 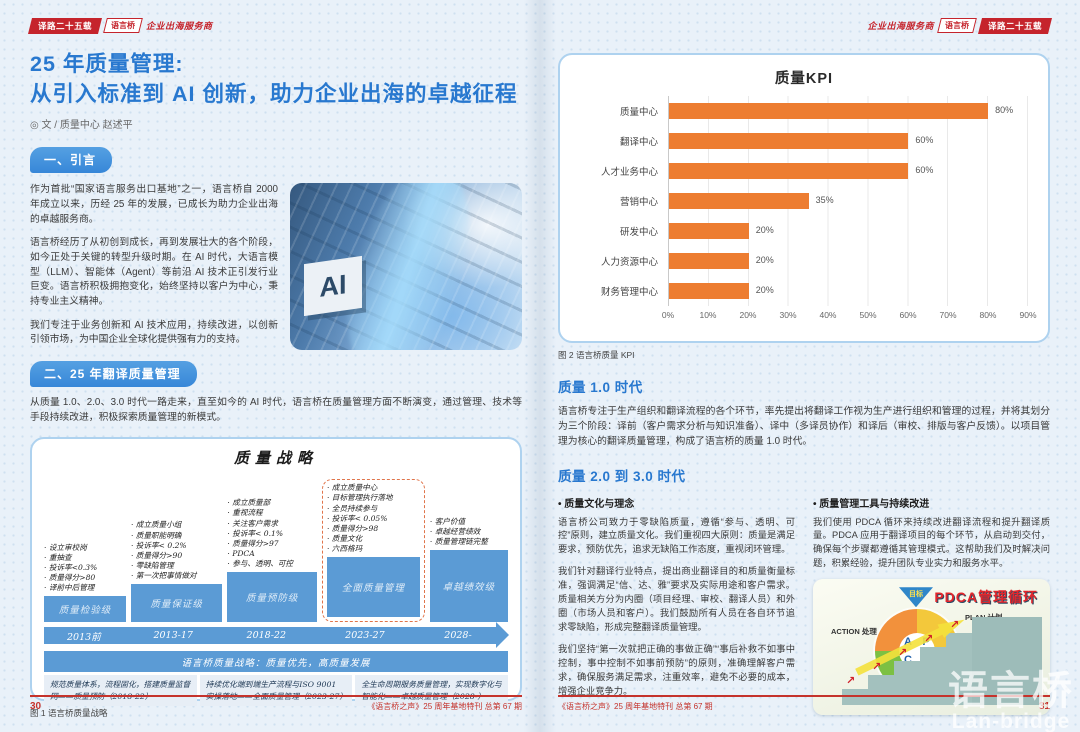 I want to click on kpi-category-label: 翻译中心, so click(x=638, y=142).